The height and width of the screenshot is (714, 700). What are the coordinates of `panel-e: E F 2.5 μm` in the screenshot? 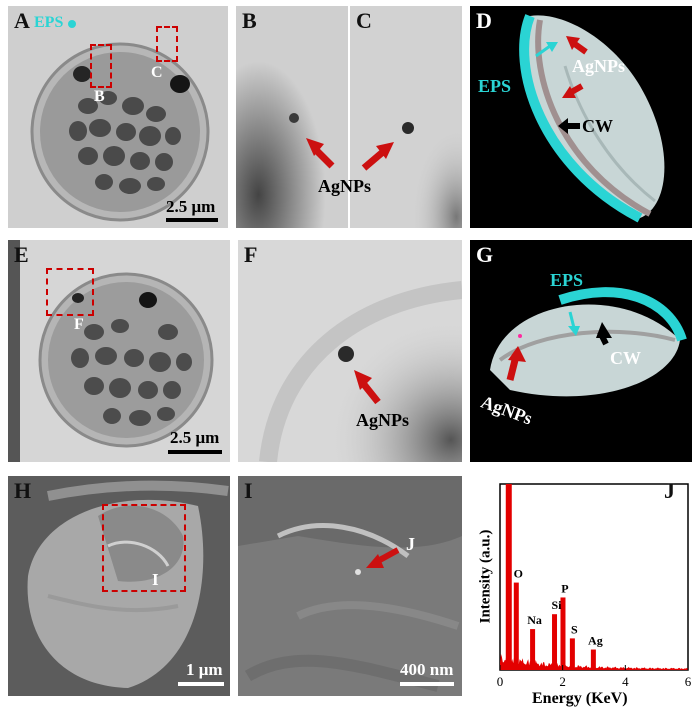 It's located at (119, 351).